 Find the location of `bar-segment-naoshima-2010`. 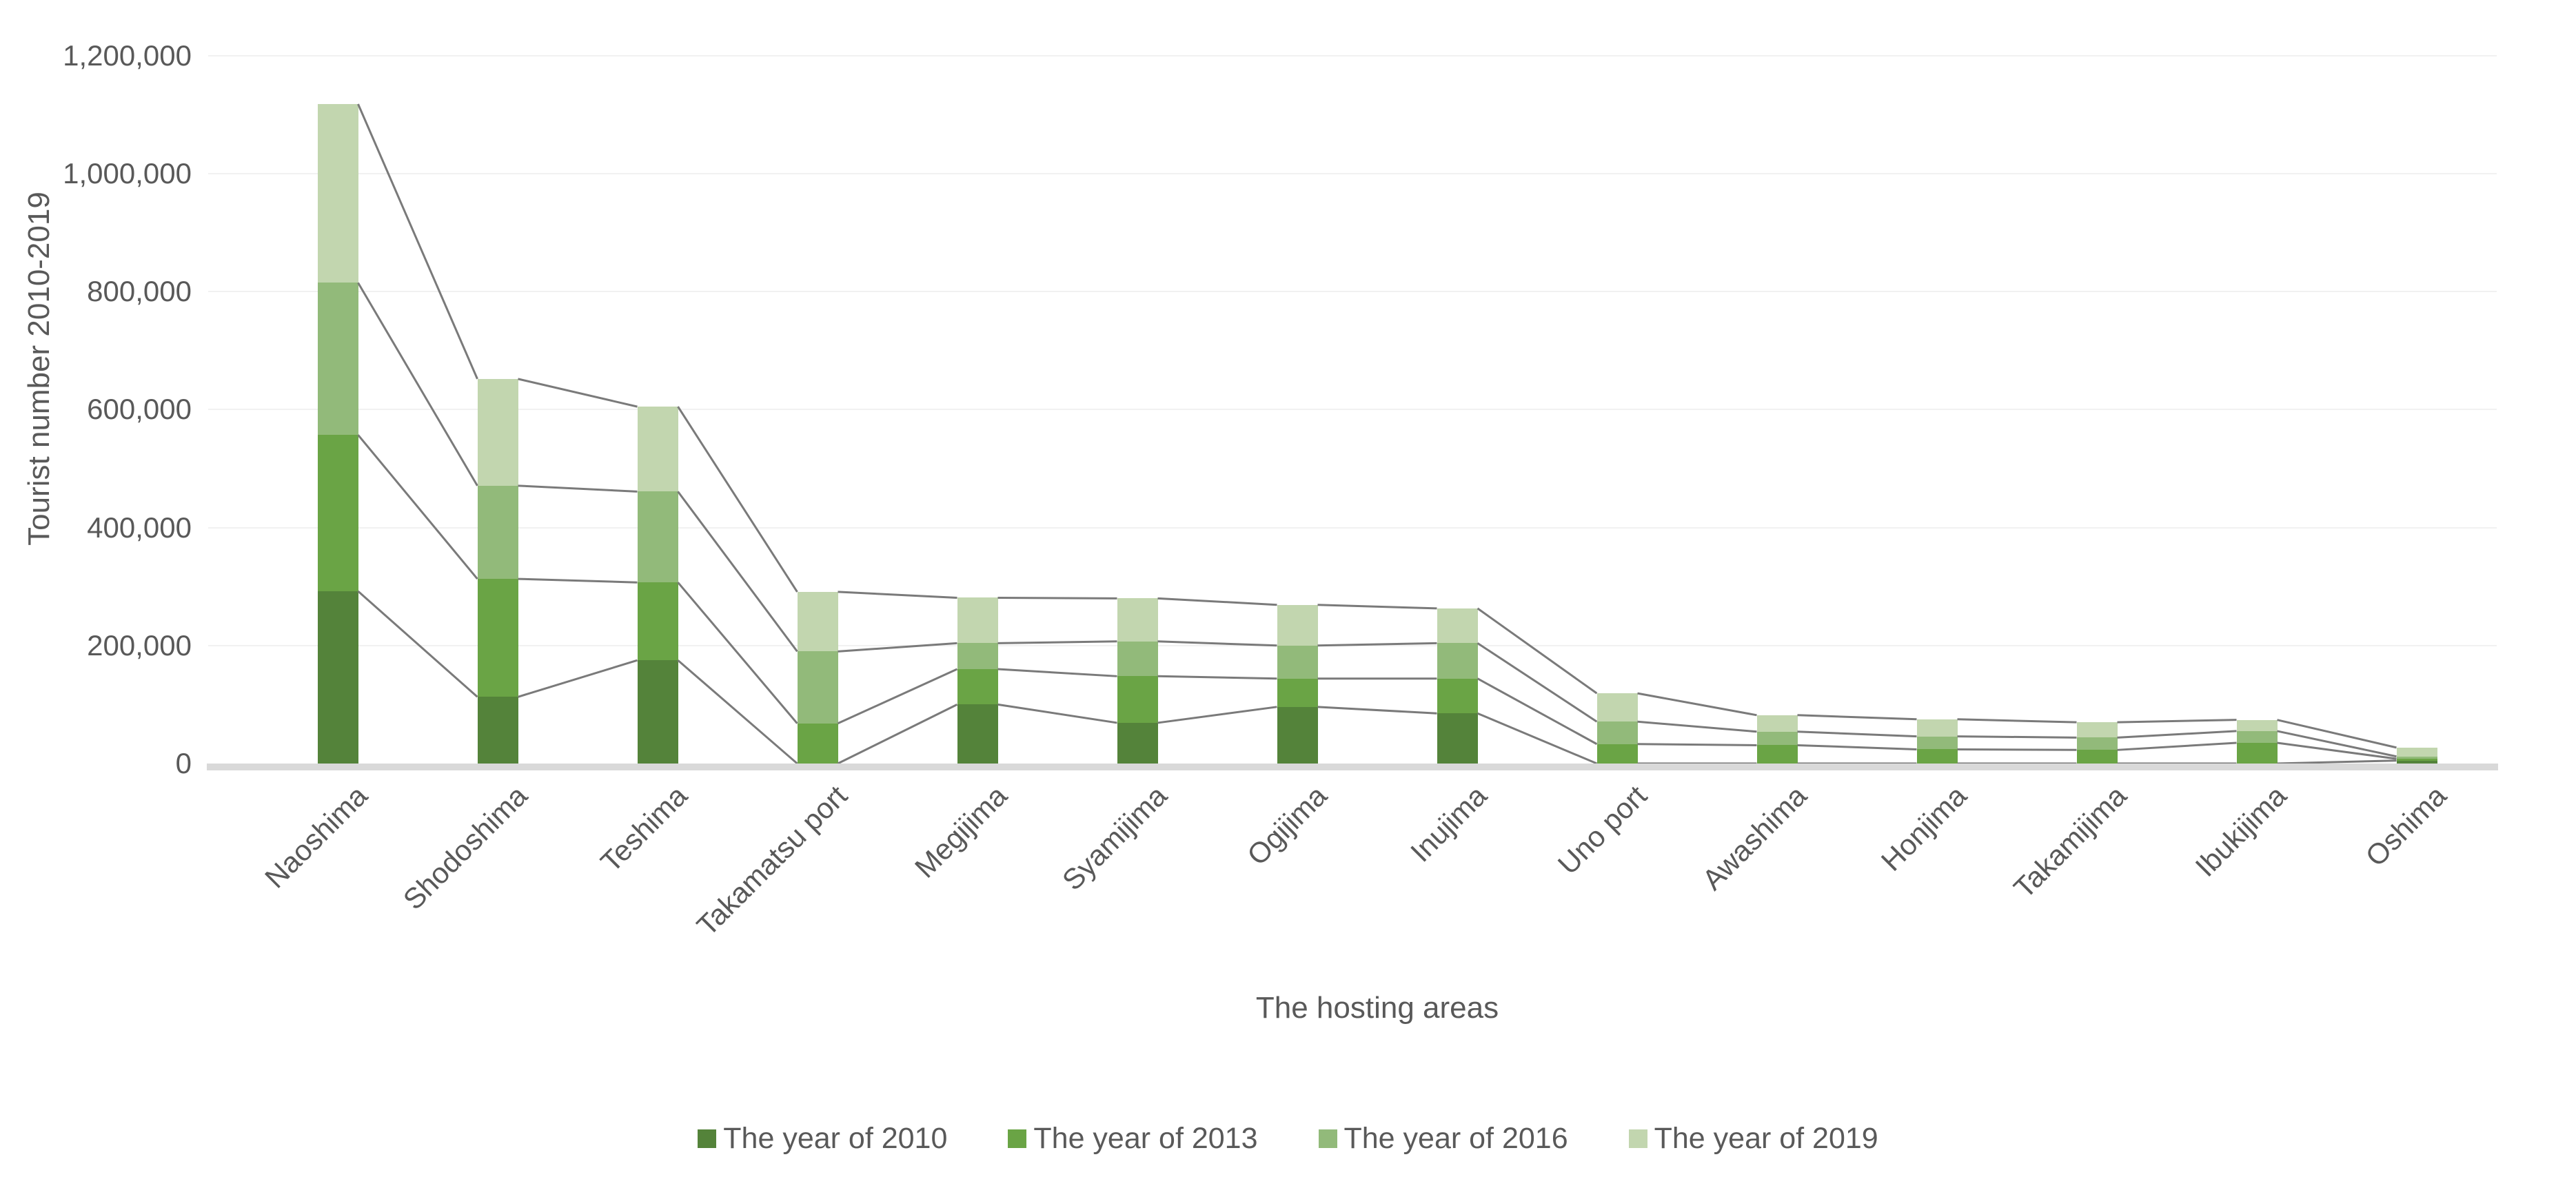

bar-segment-naoshima-2010 is located at coordinates (337, 677).